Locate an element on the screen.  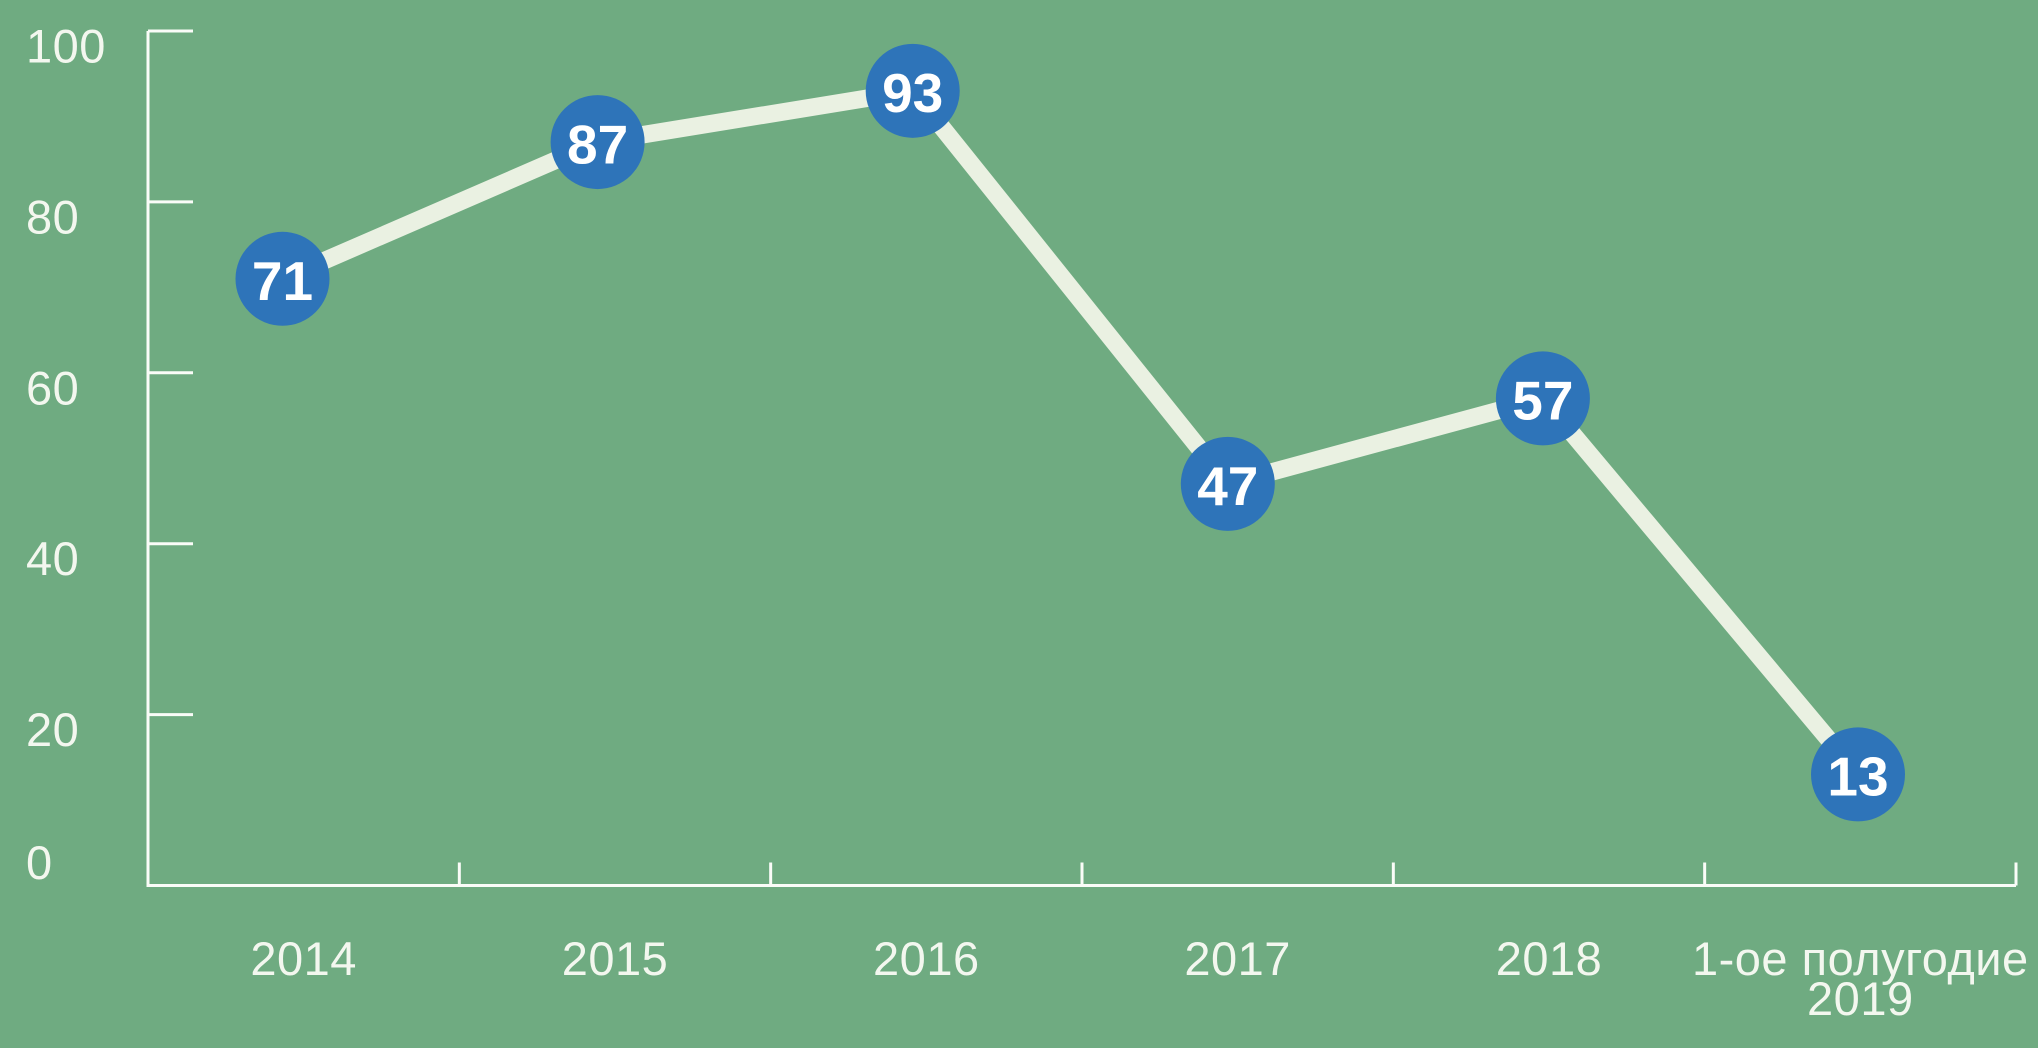
y-tick-label: 80 is located at coordinates (52, 216).